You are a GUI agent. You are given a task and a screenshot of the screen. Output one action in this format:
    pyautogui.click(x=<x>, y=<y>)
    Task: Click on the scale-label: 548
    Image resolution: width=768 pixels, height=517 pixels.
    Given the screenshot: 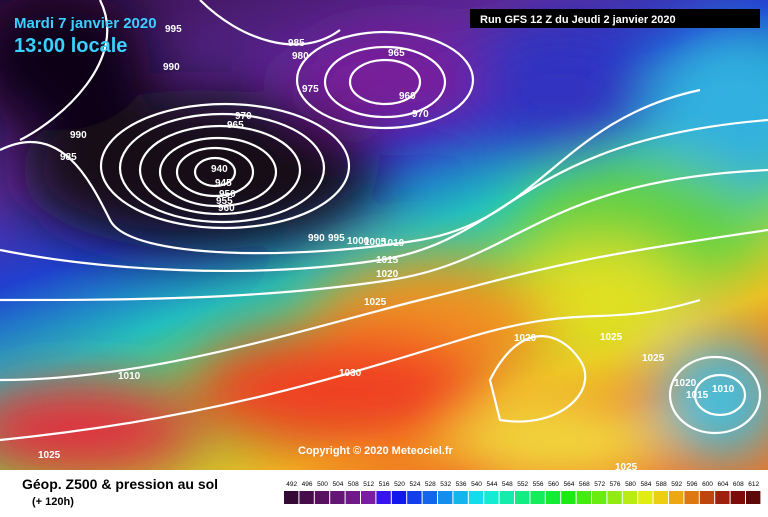 What is the action you would take?
    pyautogui.click(x=507, y=484)
    